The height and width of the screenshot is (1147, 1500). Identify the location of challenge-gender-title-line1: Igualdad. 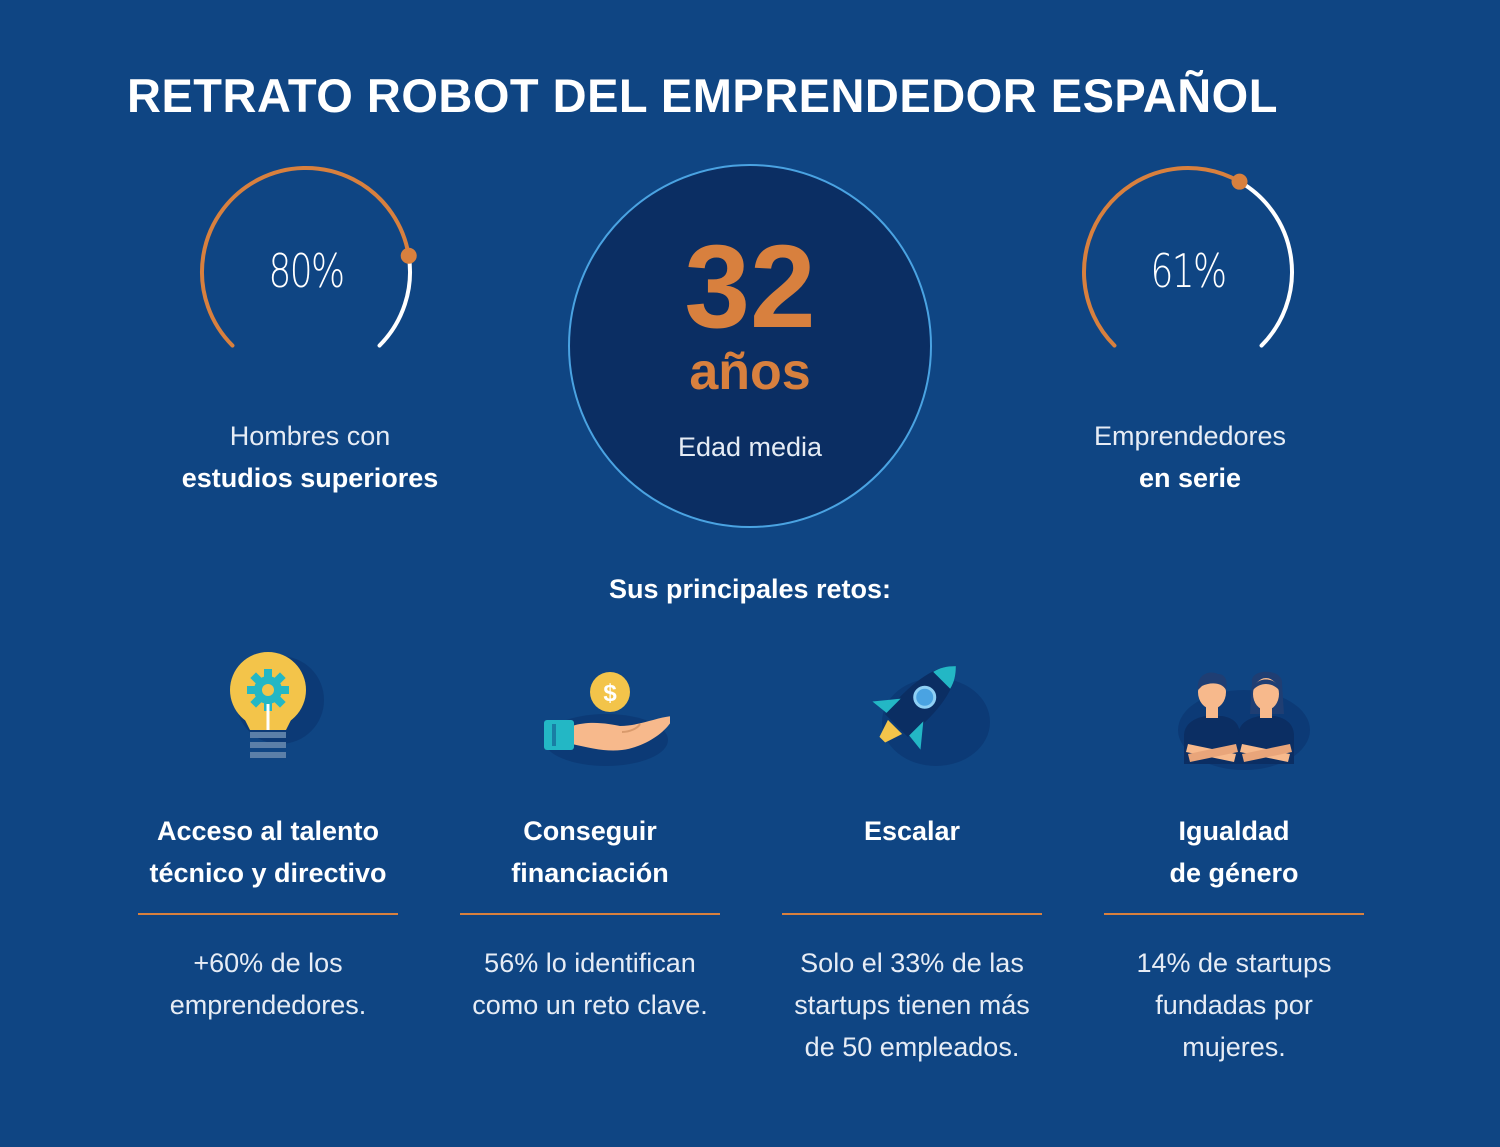
(1234, 831).